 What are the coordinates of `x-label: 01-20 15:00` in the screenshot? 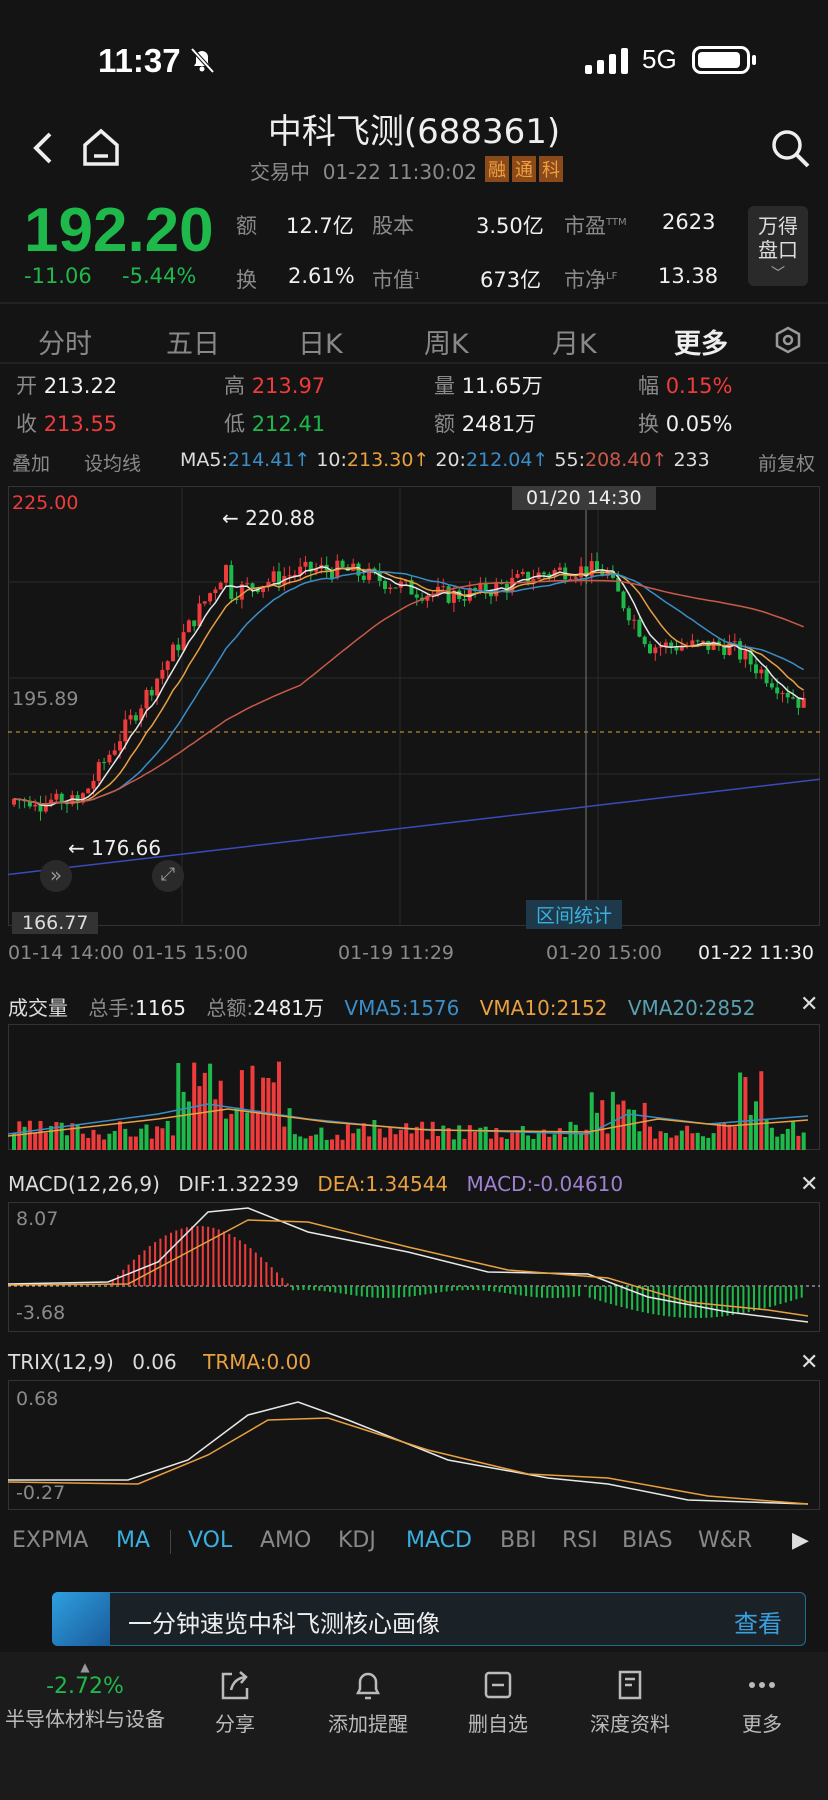 It's located at (604, 953).